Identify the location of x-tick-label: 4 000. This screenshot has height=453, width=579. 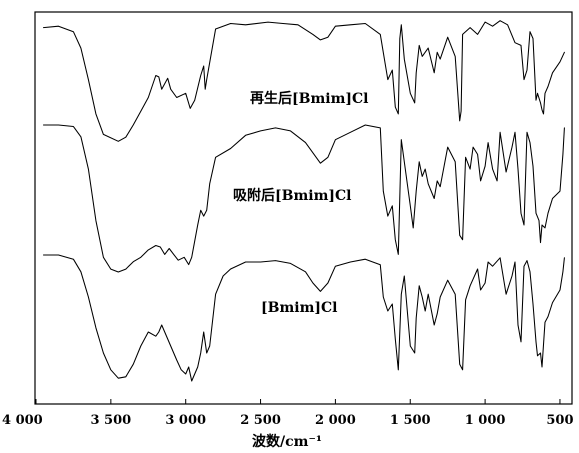
(22, 420).